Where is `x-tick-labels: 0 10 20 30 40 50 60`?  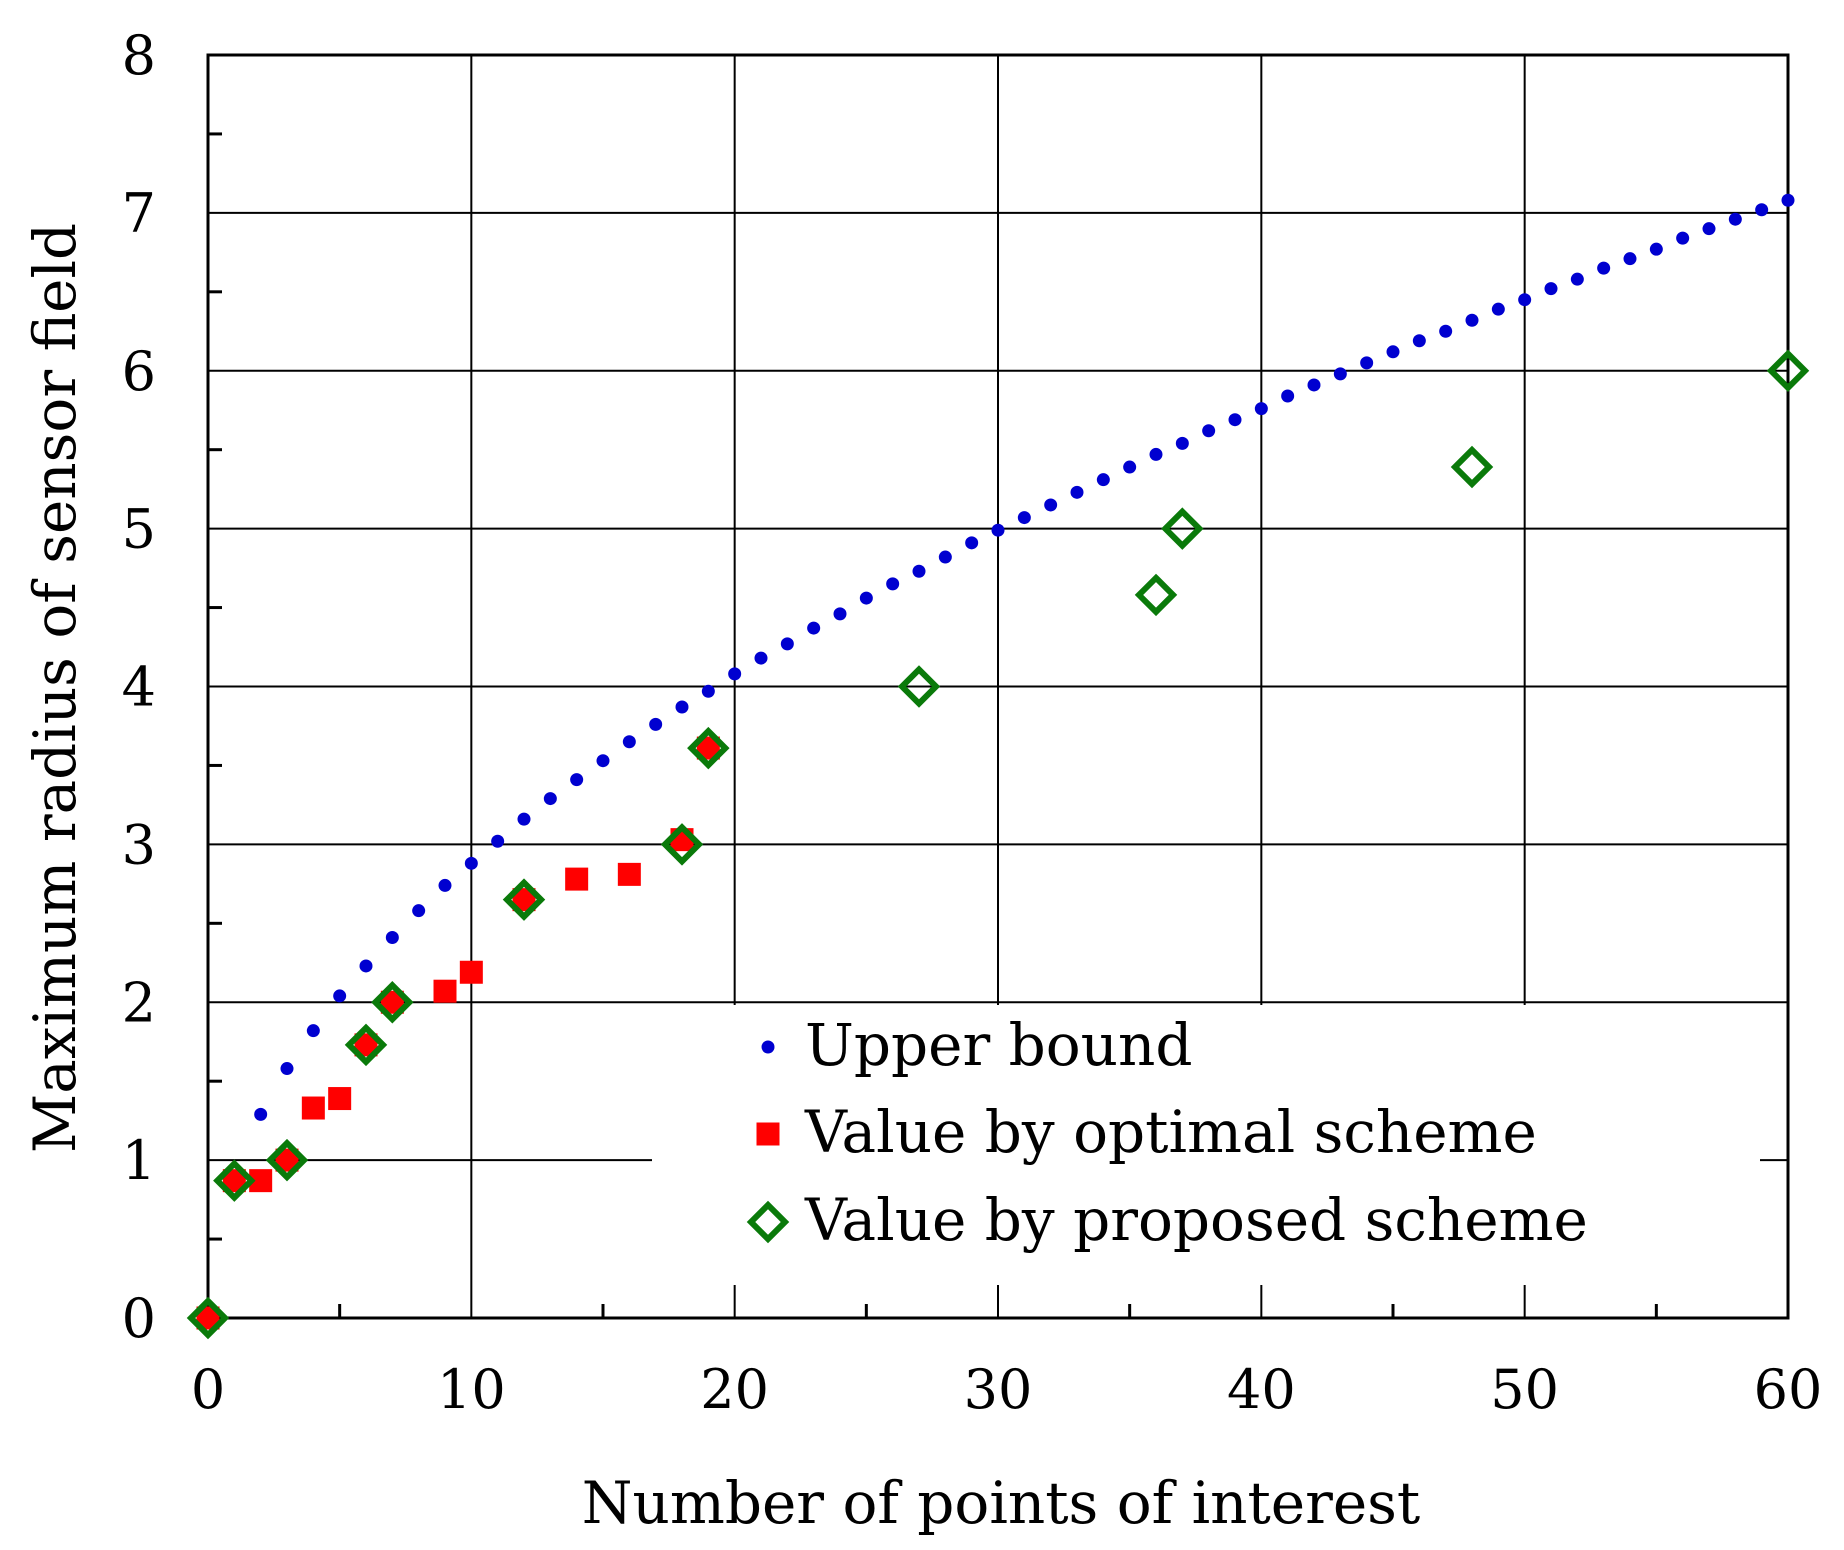 x-tick-labels: 0 10 20 30 40 50 60 is located at coordinates (1007, 1389).